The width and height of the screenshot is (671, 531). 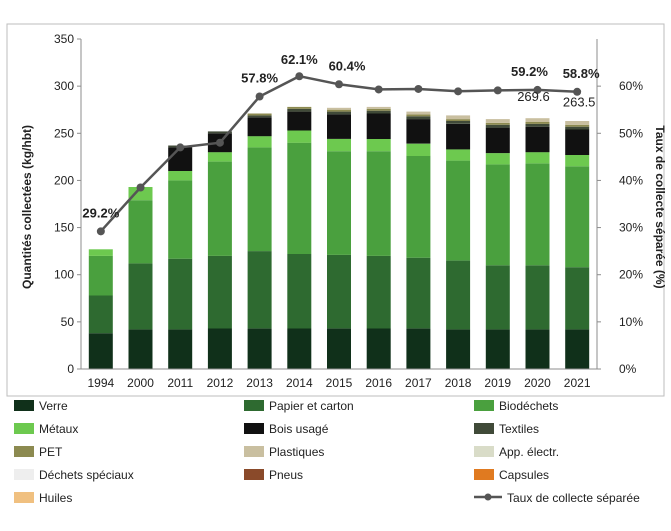 I want to click on x-tick-label: 2015, so click(x=339, y=383).